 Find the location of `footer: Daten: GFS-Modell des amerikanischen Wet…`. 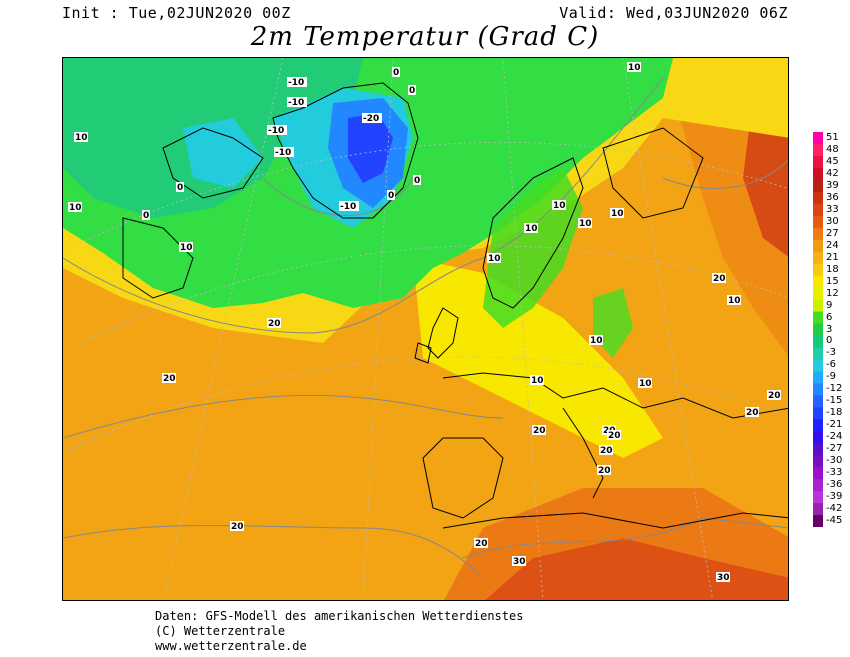

footer: Daten: GFS-Modell des amerikanischen Wet… is located at coordinates (339, 631).